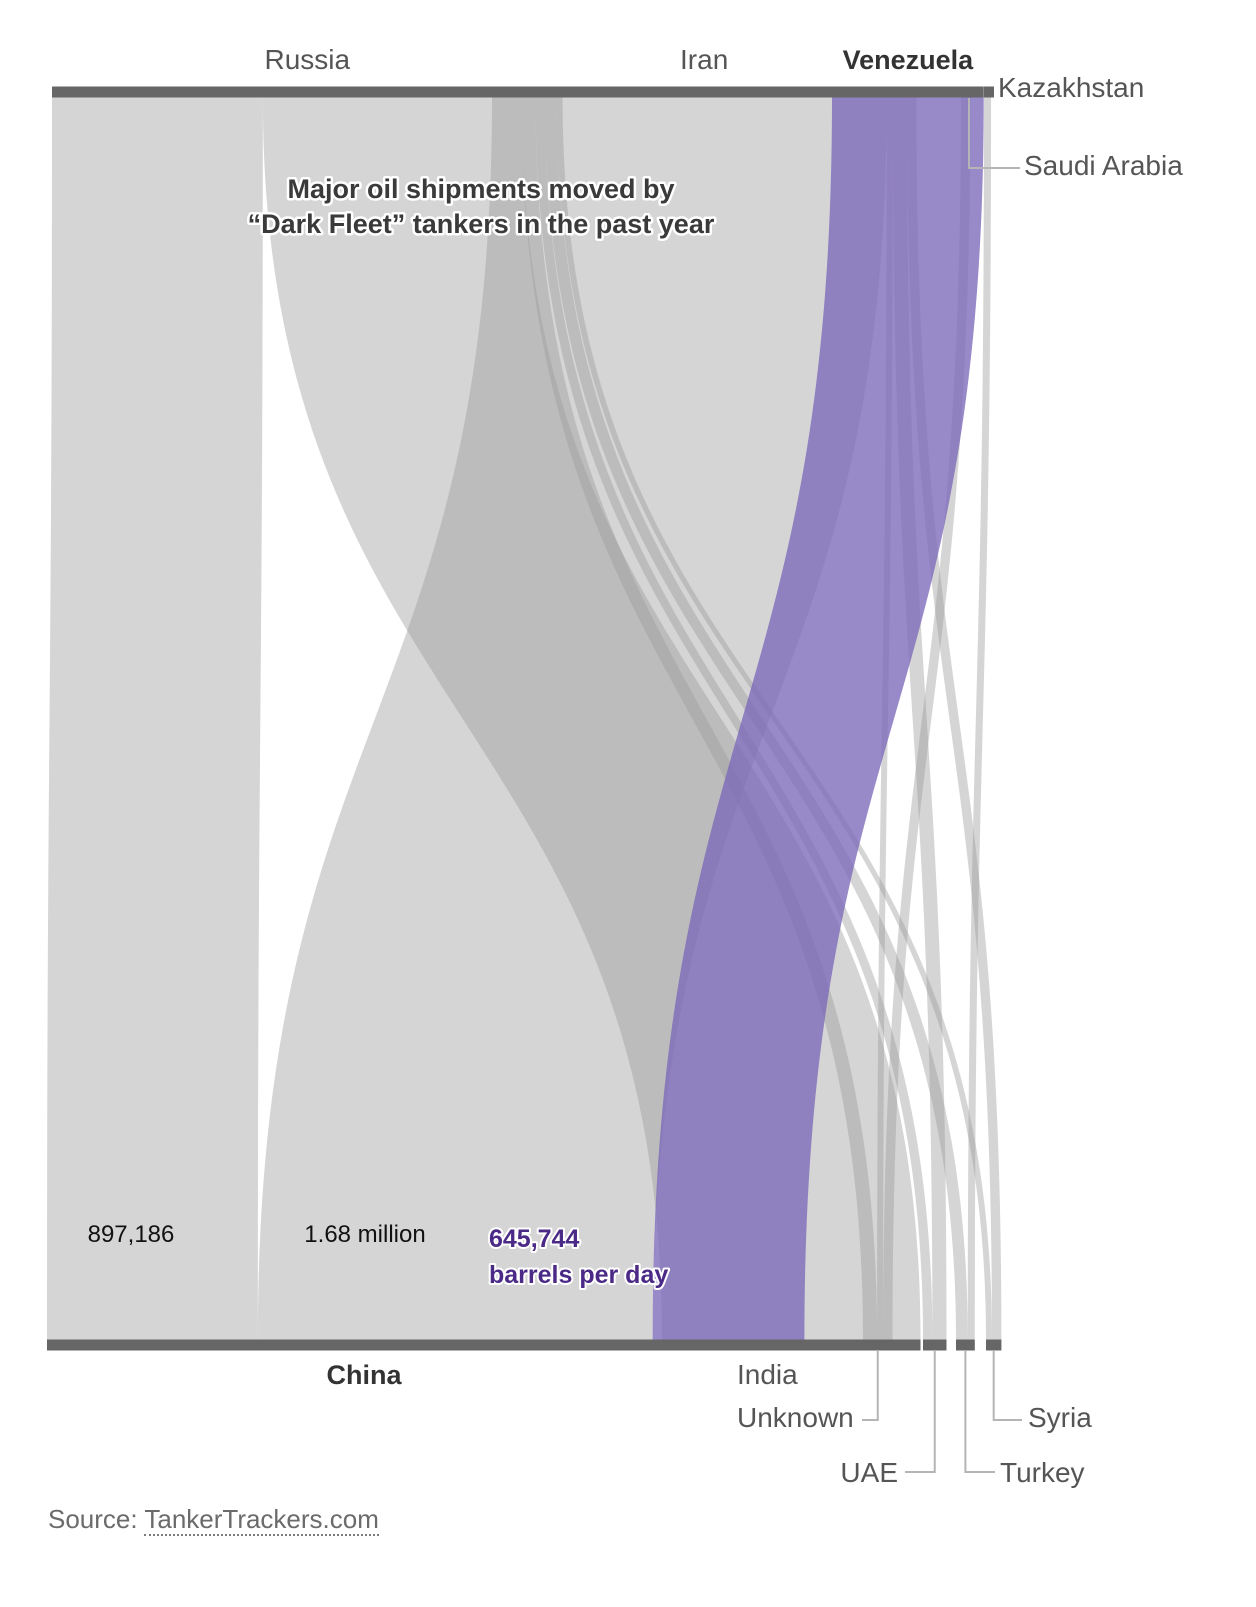  Describe the element at coordinates (870, 1386) in the screenshot. I see `leader-unknown` at that location.